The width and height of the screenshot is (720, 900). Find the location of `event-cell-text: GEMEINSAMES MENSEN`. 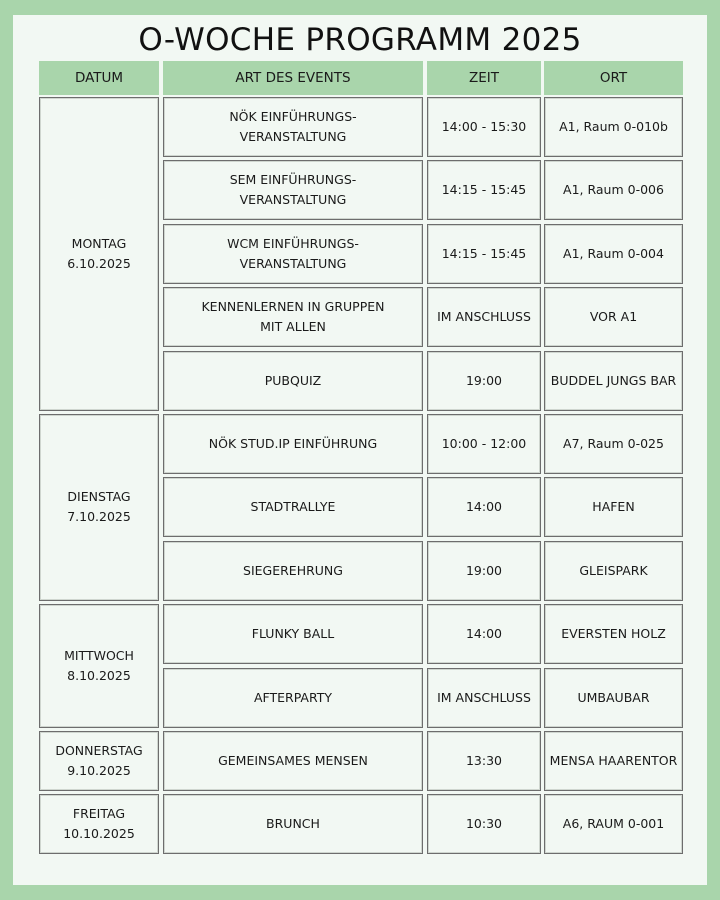

event-cell-text: GEMEINSAMES MENSEN is located at coordinates (293, 760).